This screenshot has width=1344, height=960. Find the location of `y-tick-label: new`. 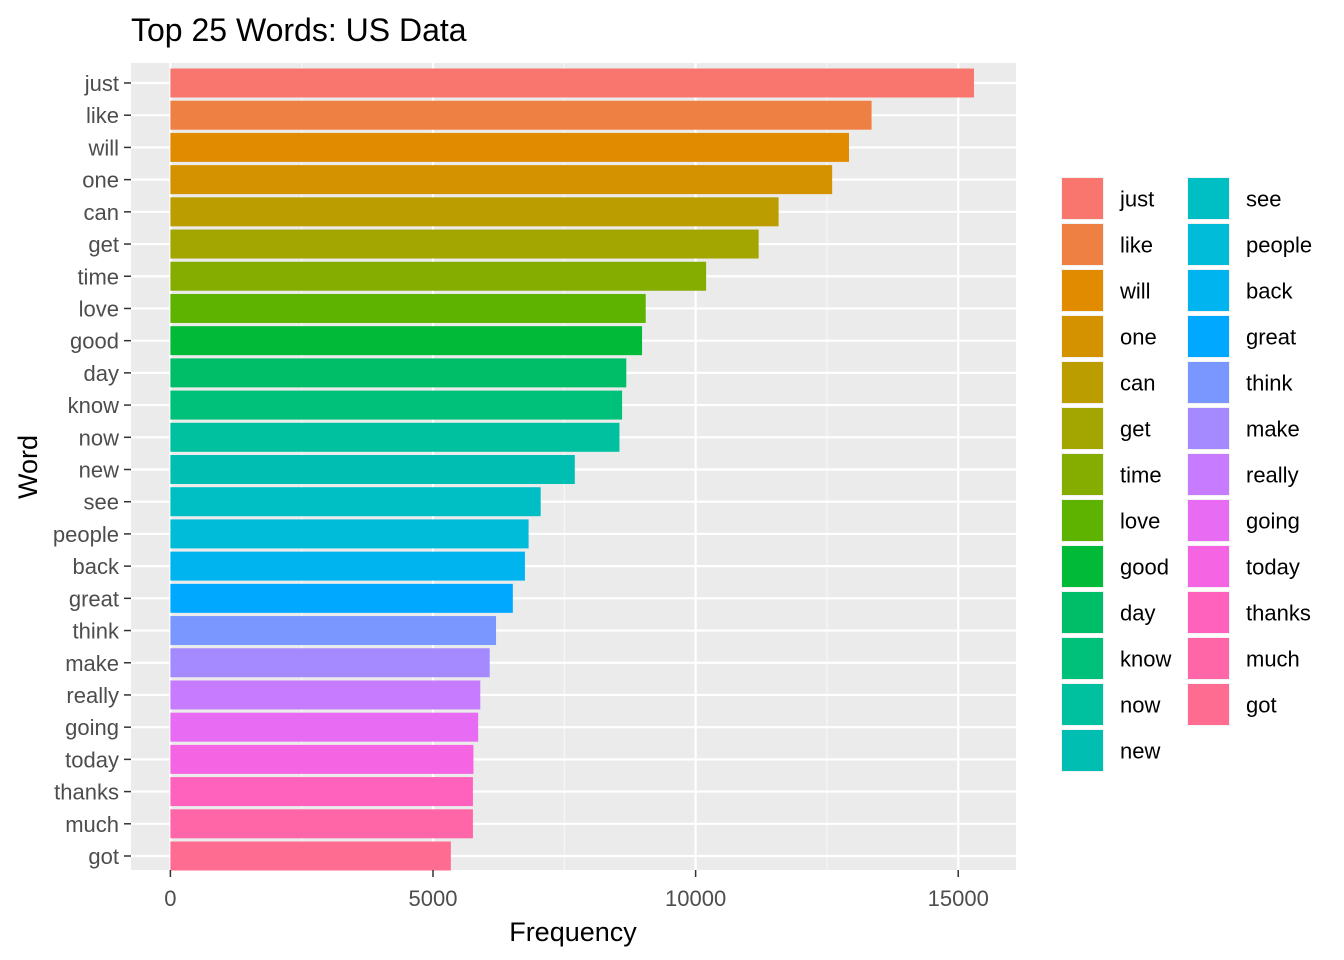

y-tick-label: new is located at coordinates (99, 470).